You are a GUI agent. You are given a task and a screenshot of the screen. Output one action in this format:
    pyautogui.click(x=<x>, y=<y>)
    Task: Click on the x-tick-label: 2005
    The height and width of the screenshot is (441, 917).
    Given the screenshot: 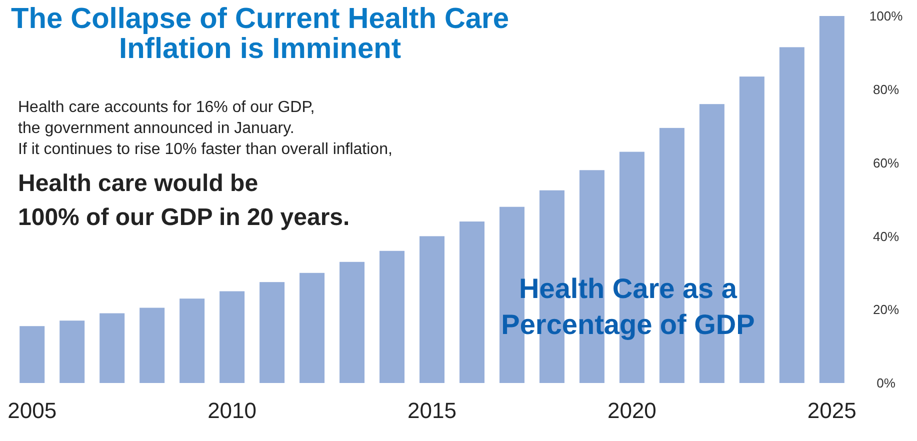 What is the action you would take?
    pyautogui.click(x=32, y=410)
    